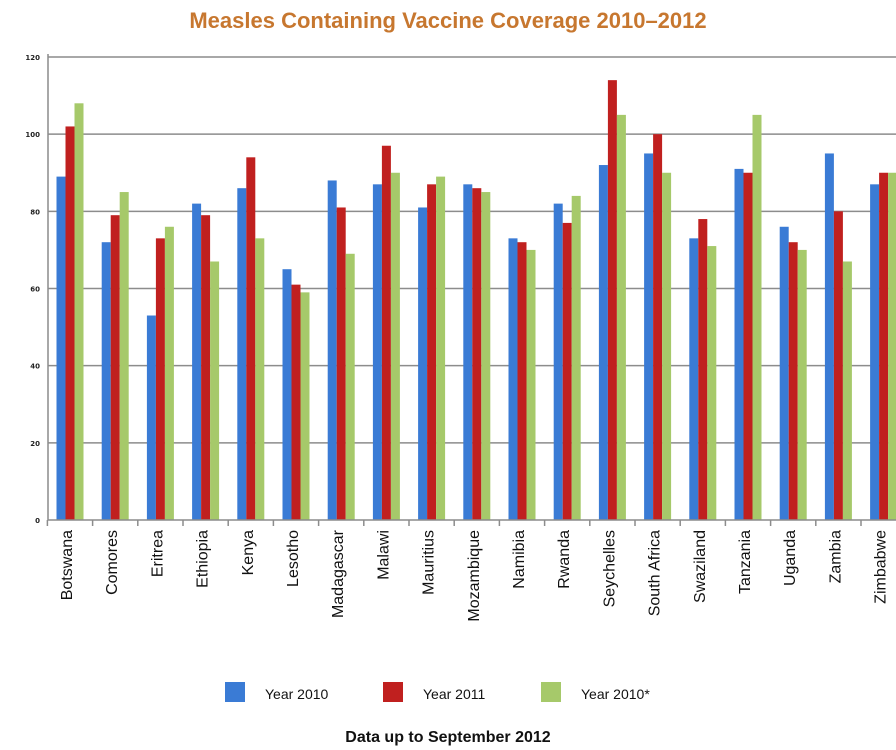  What do you see at coordinates (37, 521) in the screenshot?
I see `y-tick-label: 0` at bounding box center [37, 521].